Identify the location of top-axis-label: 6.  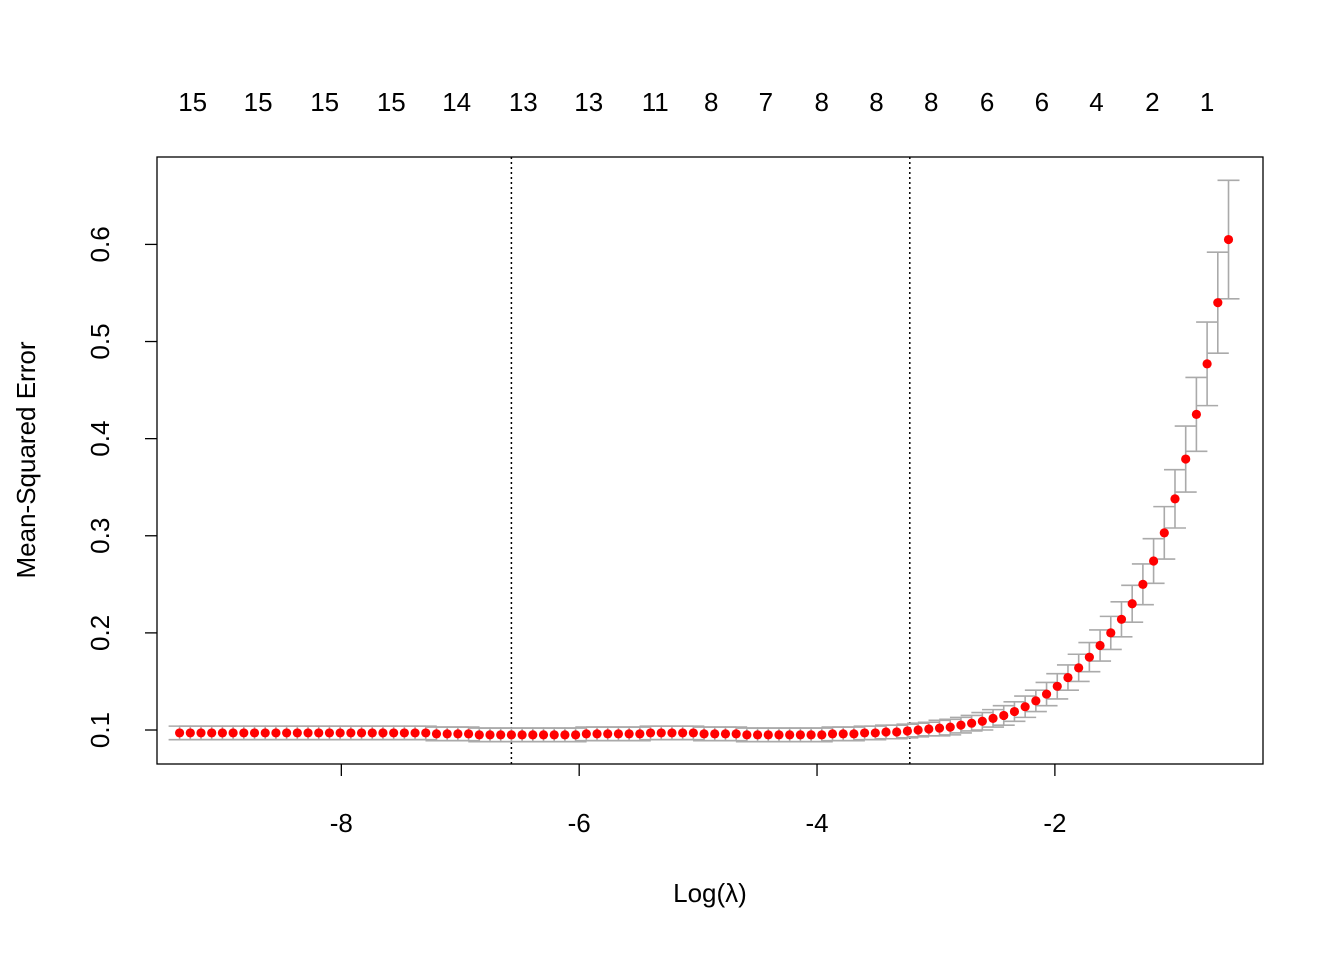
(1042, 102).